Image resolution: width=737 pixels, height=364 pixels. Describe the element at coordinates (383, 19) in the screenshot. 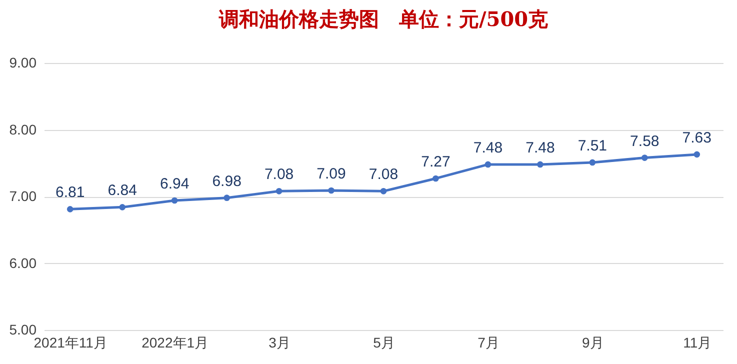

I see `chart-title: 调和油价格走势图 单位：元/500克` at that location.